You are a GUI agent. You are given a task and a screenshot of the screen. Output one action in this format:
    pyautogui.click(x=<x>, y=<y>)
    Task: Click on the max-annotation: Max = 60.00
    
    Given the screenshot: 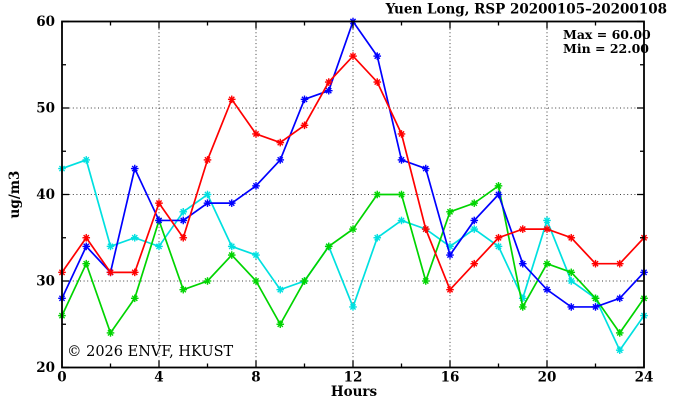 What is the action you would take?
    pyautogui.click(x=607, y=34)
    